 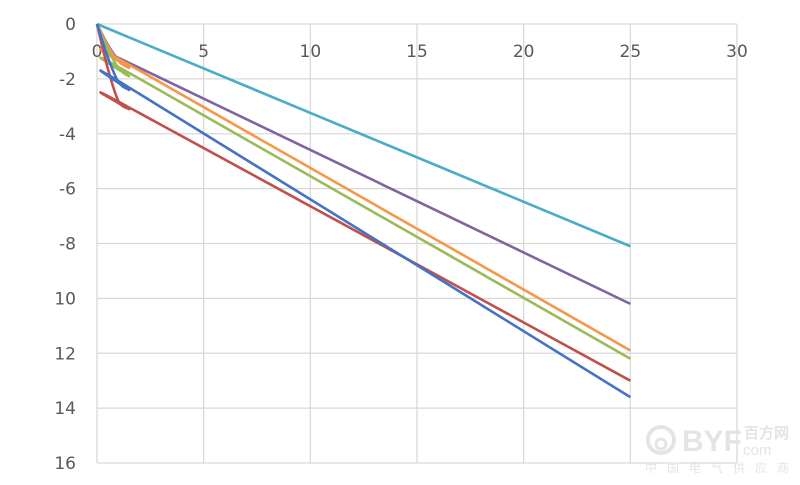 I want to click on watermark-logo: BYF 百方网 com 中国电气供应商, so click(x=722, y=449).